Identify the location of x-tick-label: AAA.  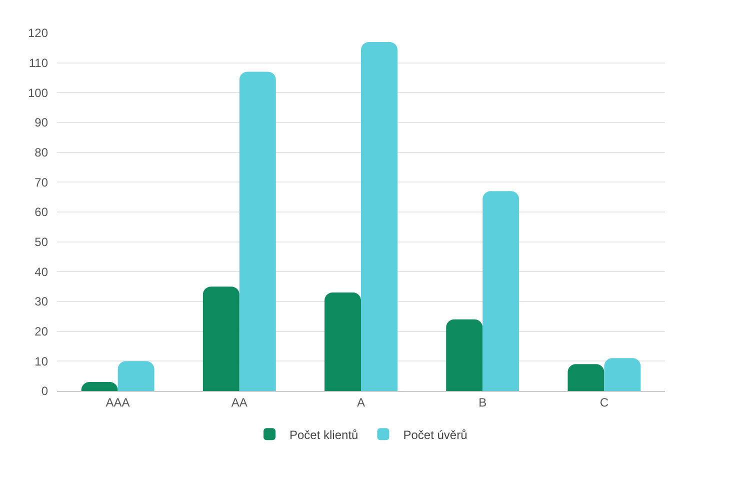
(118, 402).